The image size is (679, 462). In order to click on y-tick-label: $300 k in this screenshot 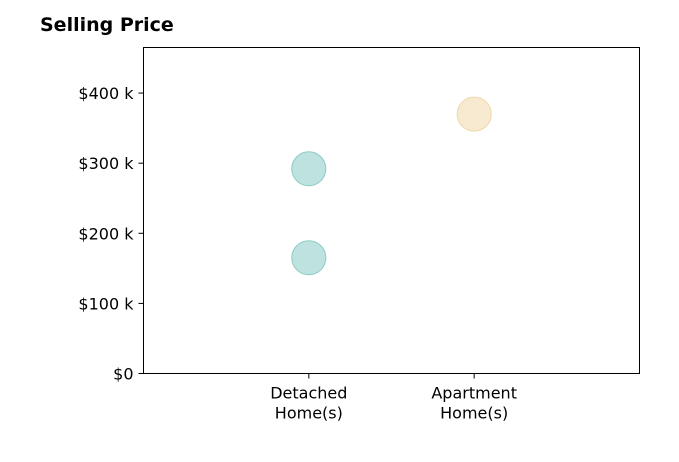, I will do `click(106, 163)`.